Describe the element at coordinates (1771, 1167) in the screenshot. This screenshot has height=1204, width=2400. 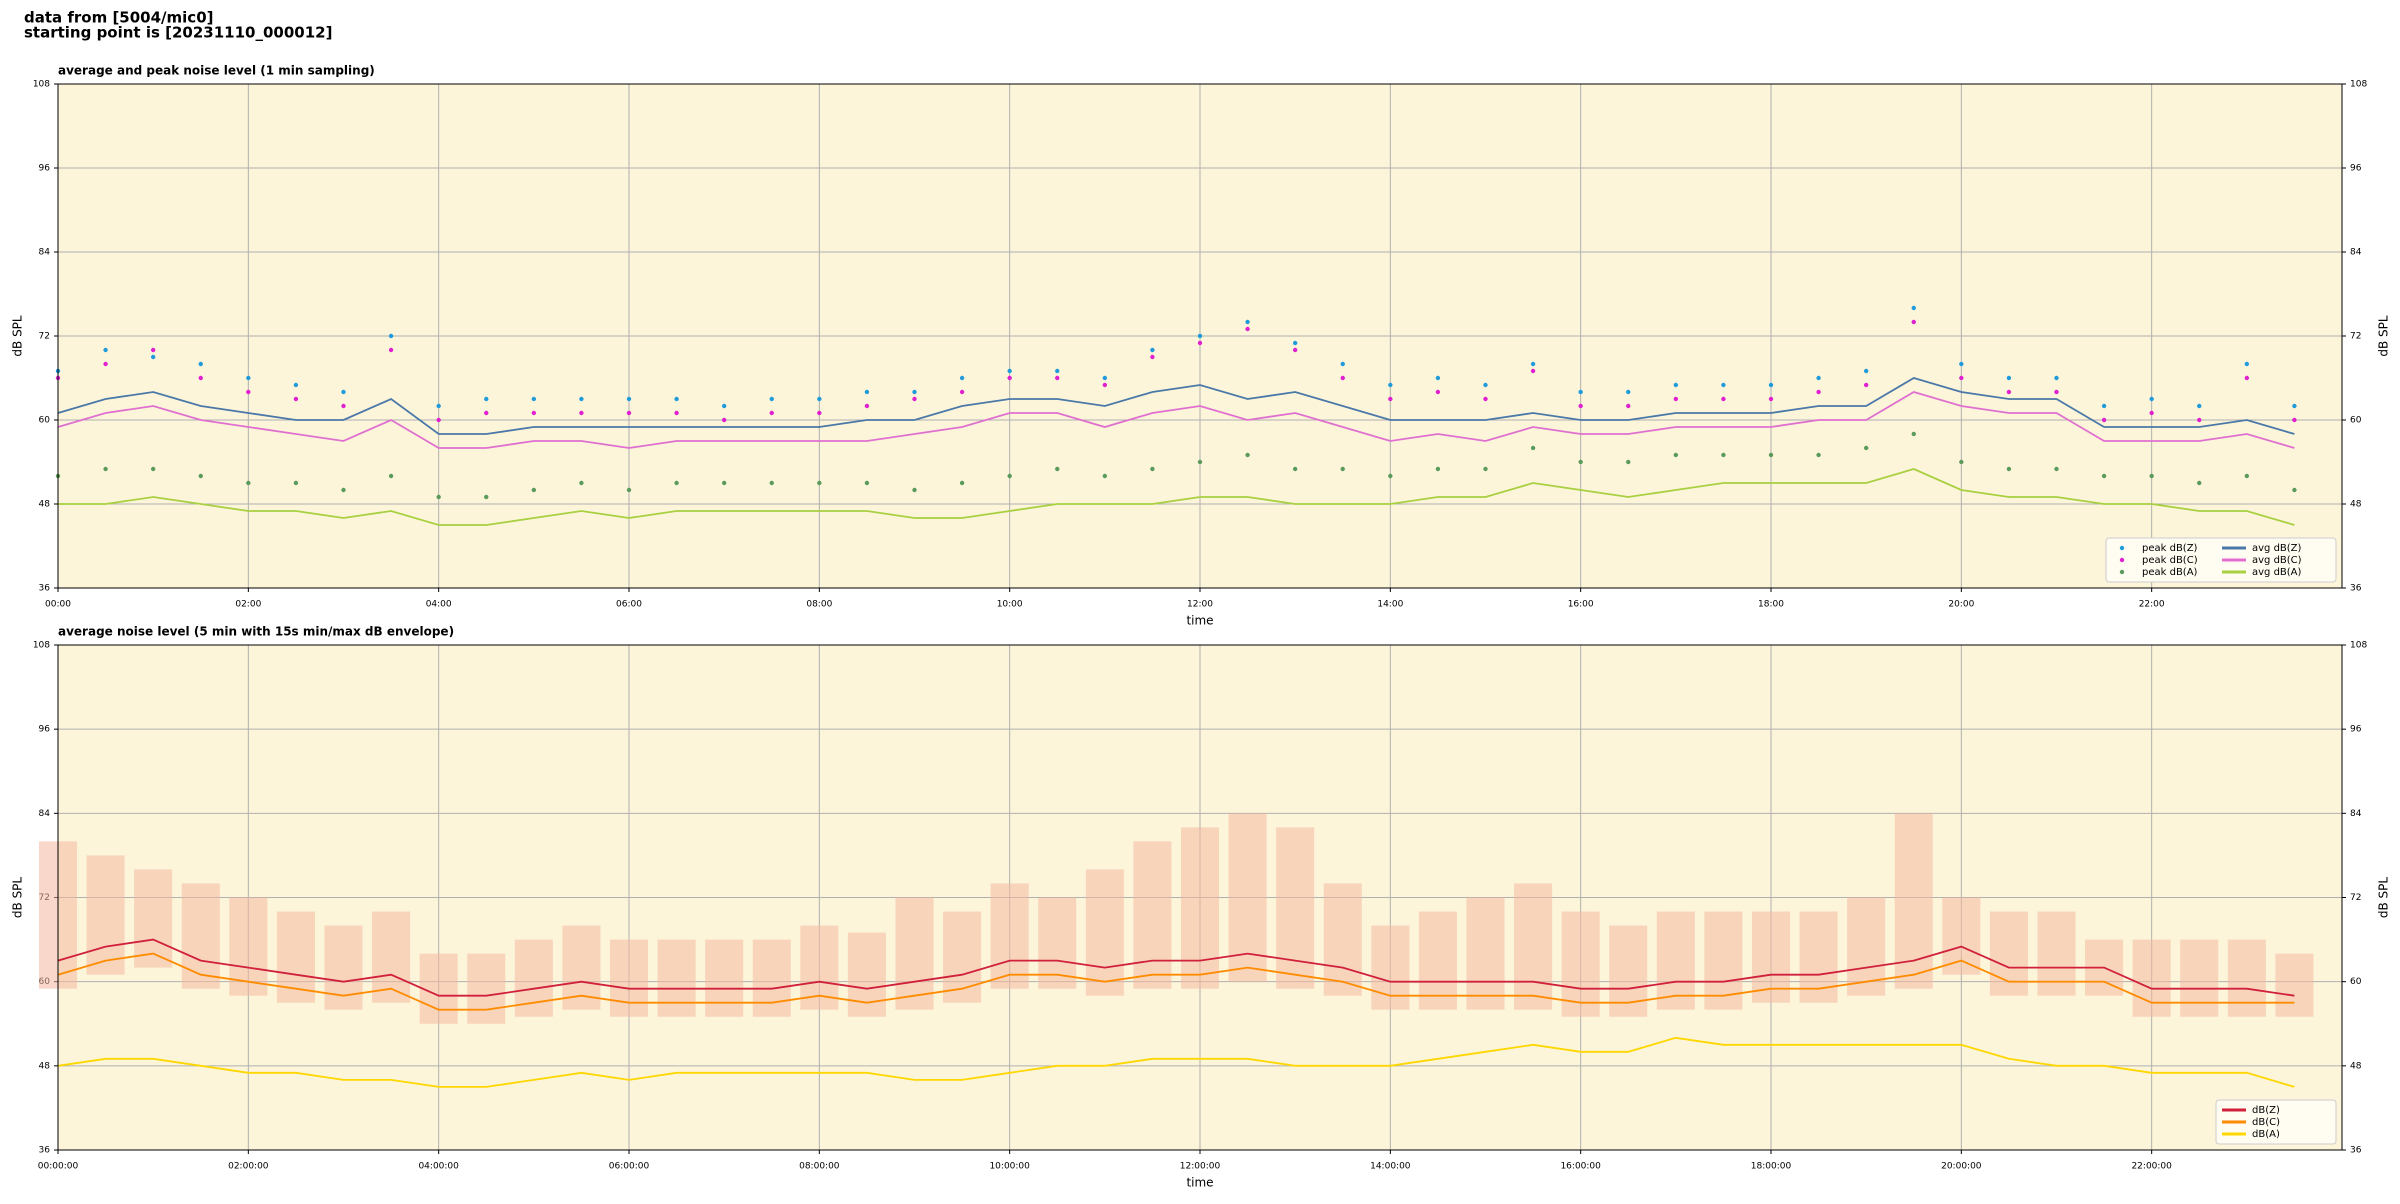
I see `x-tick-label: 18:00:00` at that location.